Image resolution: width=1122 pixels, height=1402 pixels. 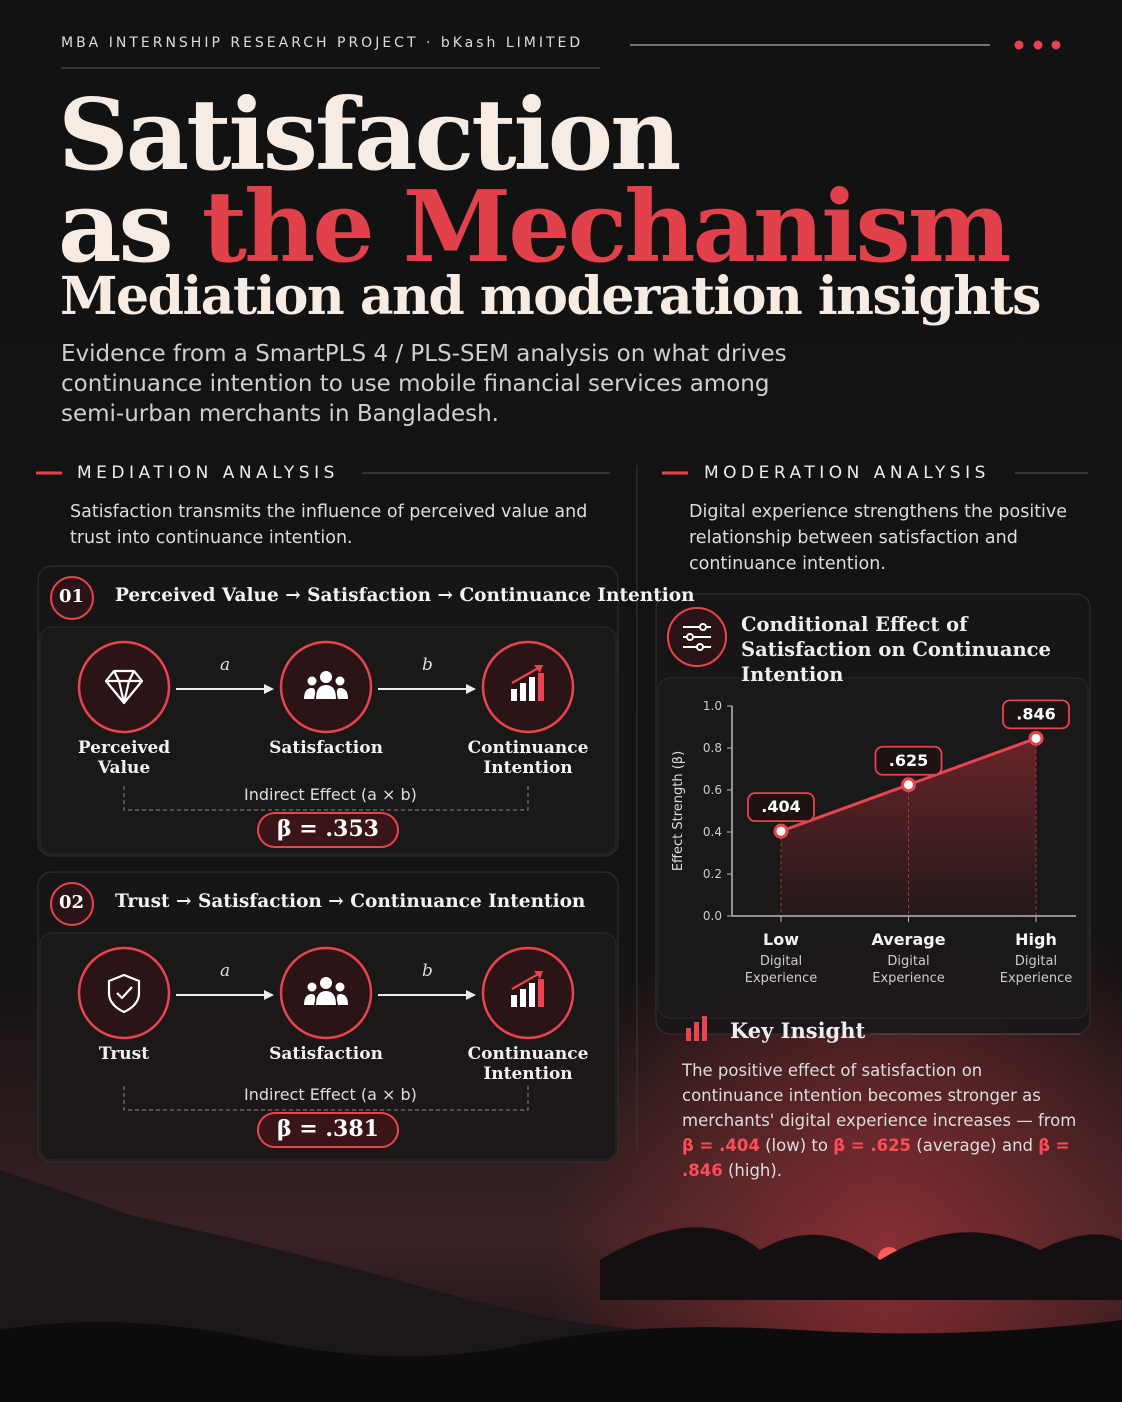 I want to click on title-plain: as, so click(x=116, y=227).